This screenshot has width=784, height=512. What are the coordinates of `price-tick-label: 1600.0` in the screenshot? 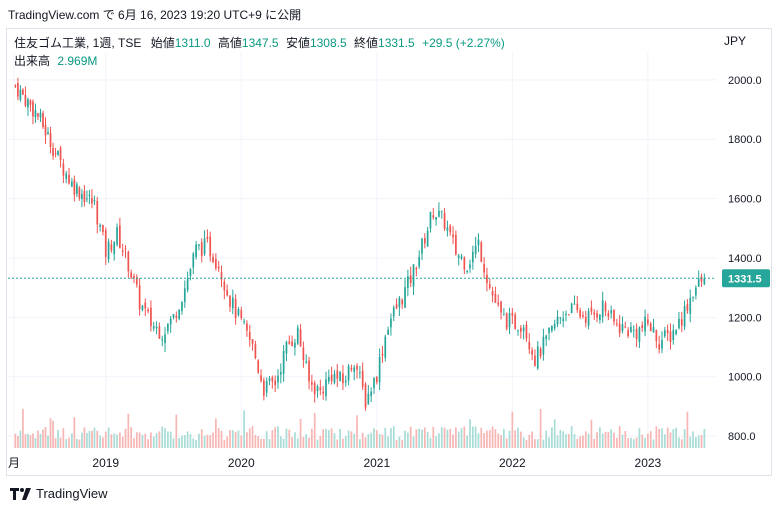 It's located at (745, 200).